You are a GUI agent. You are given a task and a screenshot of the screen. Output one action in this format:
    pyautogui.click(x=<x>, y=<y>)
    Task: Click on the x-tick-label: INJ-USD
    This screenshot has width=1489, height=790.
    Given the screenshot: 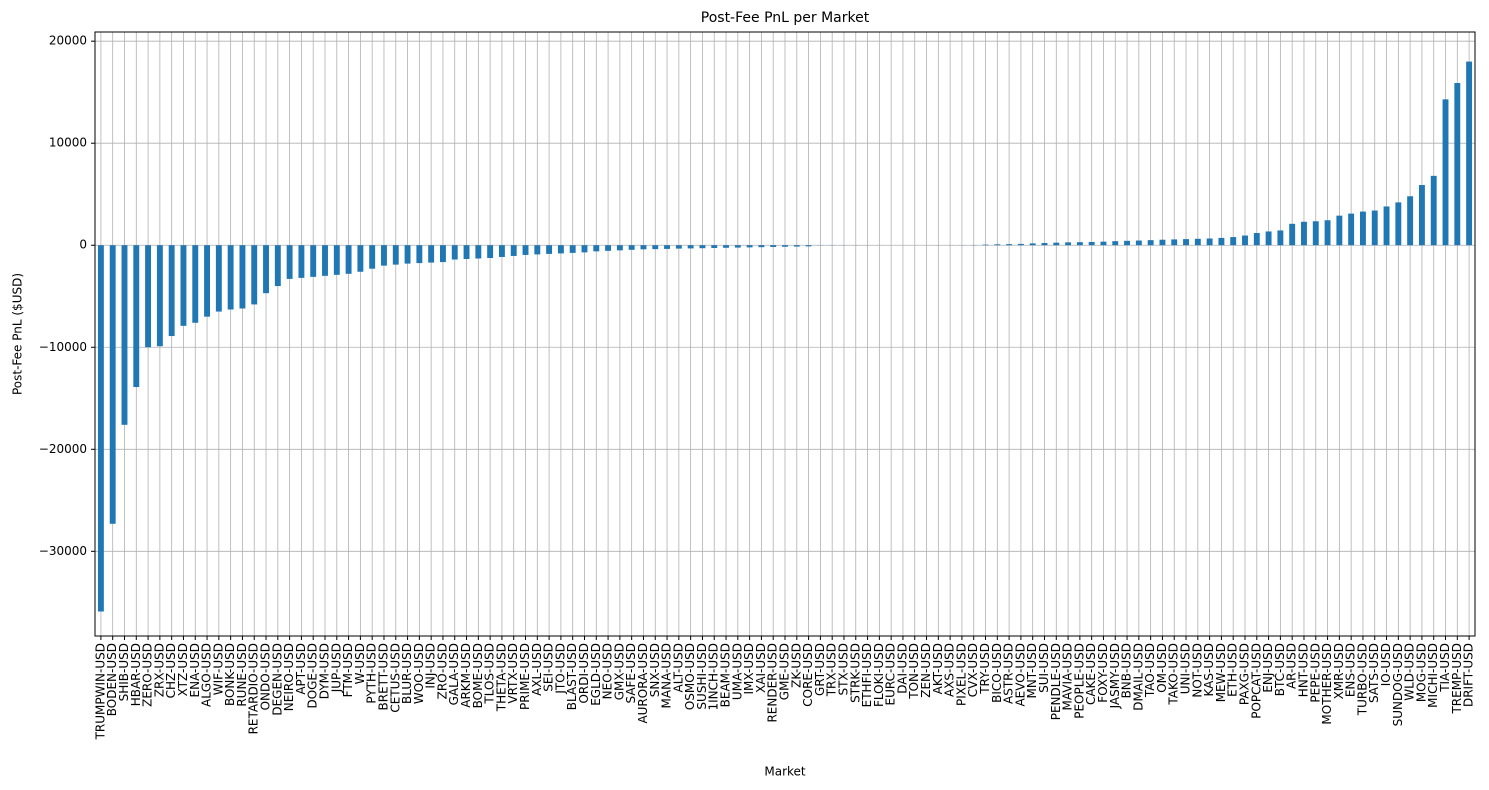 What is the action you would take?
    pyautogui.click(x=431, y=666)
    